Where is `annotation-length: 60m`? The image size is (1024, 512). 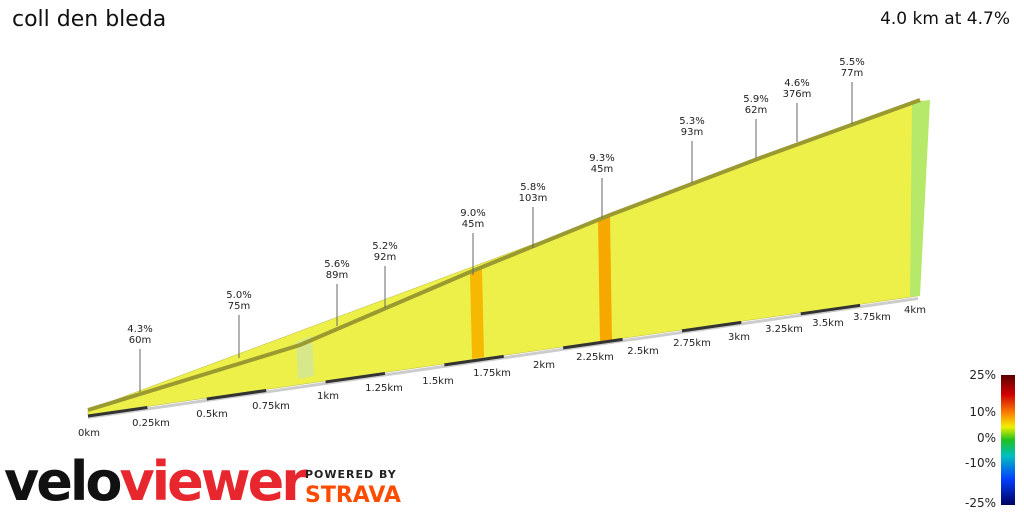 annotation-length: 60m is located at coordinates (140, 340).